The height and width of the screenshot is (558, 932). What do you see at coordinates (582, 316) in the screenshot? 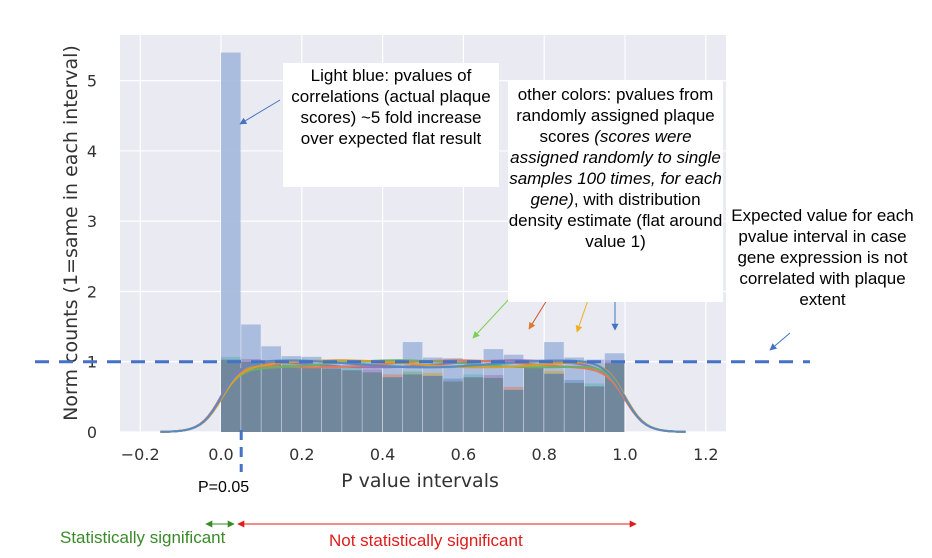
I see `yellow-curve-arrow` at bounding box center [582, 316].